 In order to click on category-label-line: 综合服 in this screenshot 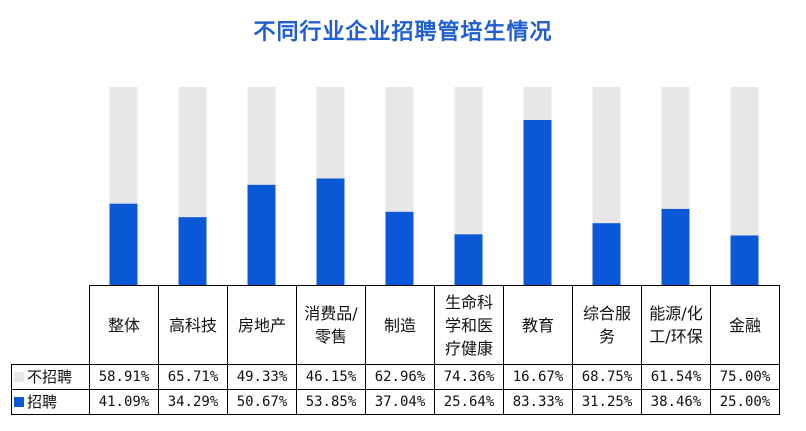, I will do `click(606, 313)`.